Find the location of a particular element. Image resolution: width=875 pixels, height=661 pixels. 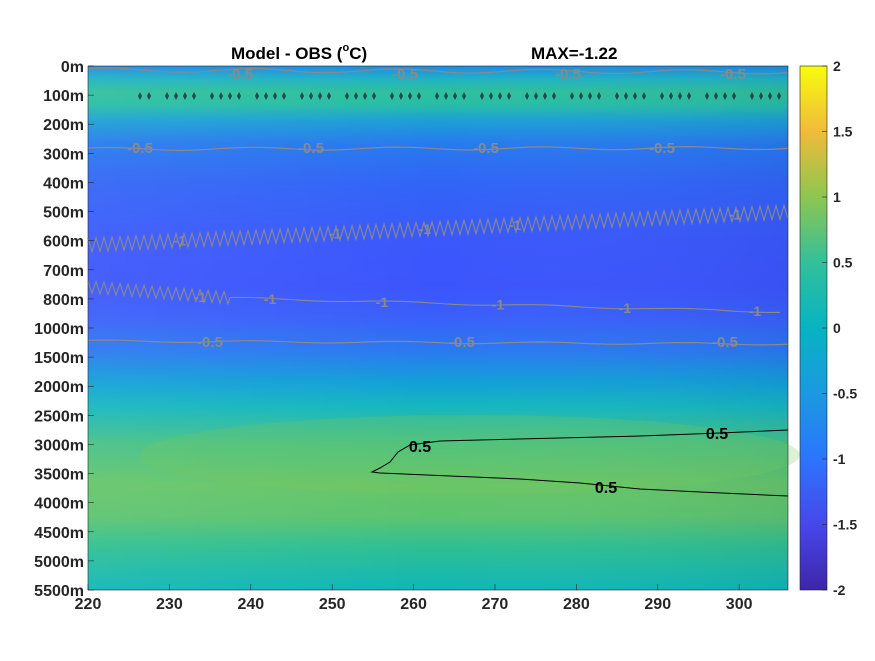

x-tick-label: 300 is located at coordinates (739, 604).